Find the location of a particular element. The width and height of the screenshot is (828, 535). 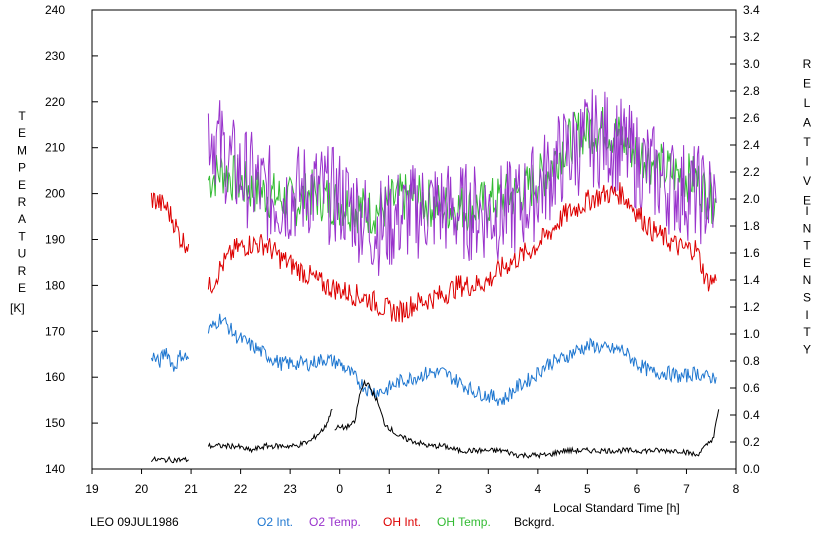

right-tick-label: 1.6 is located at coordinates (751, 253).